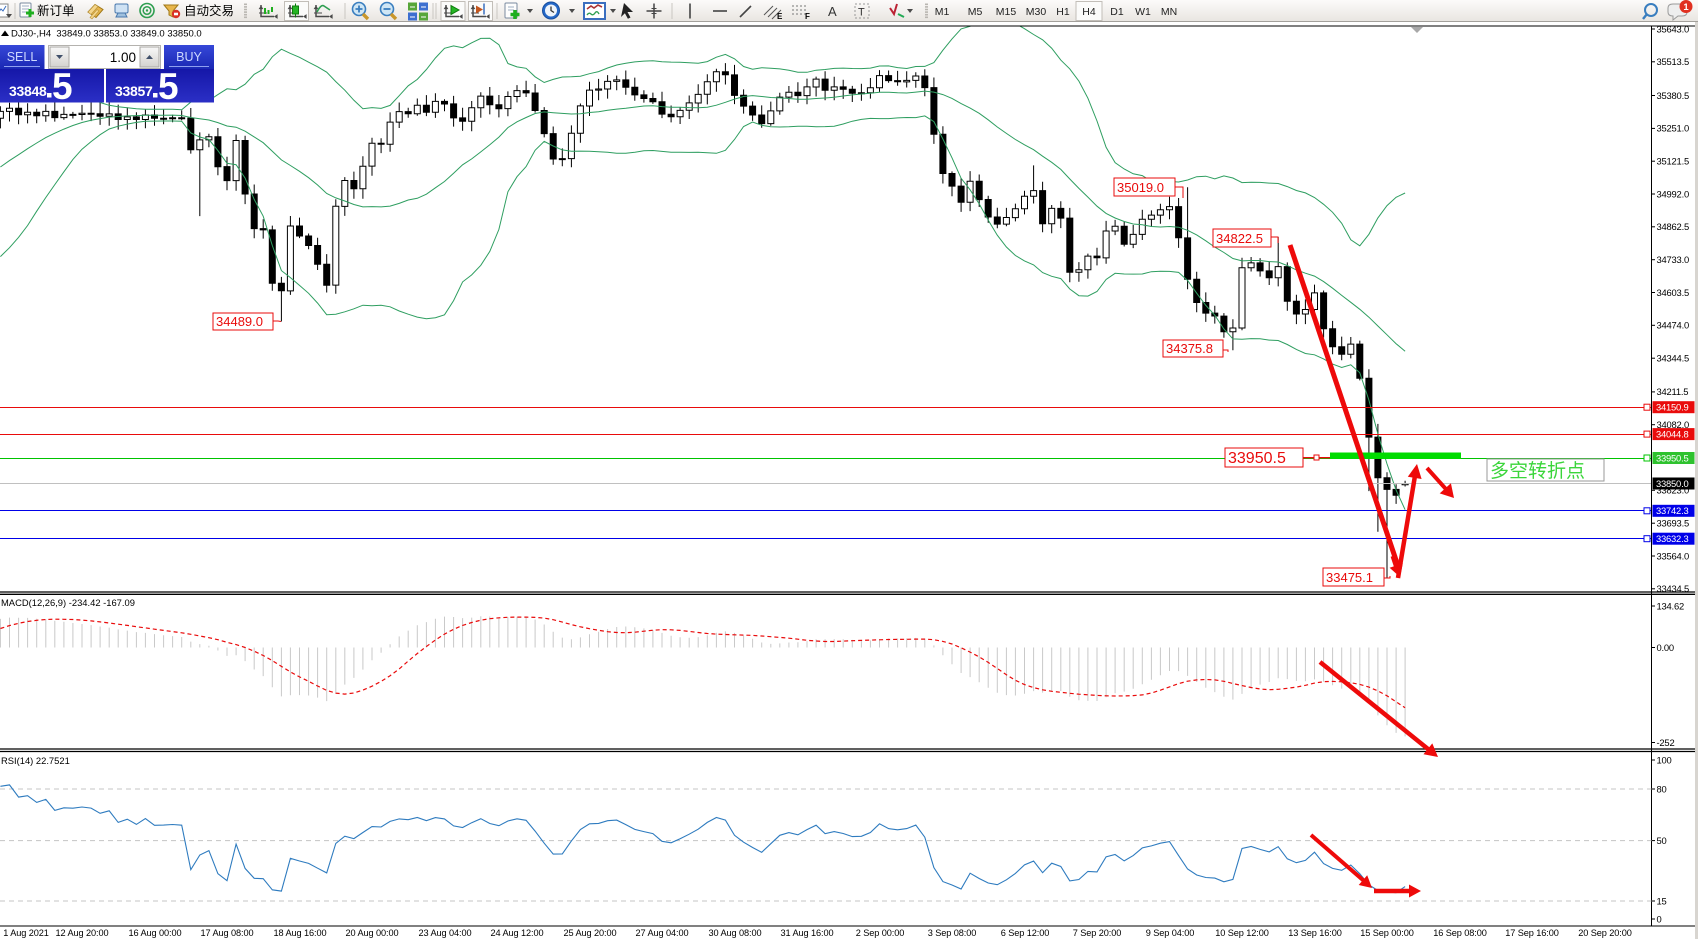  Describe the element at coordinates (56, 10) in the screenshot. I see `svg-text: 新订单` at that location.